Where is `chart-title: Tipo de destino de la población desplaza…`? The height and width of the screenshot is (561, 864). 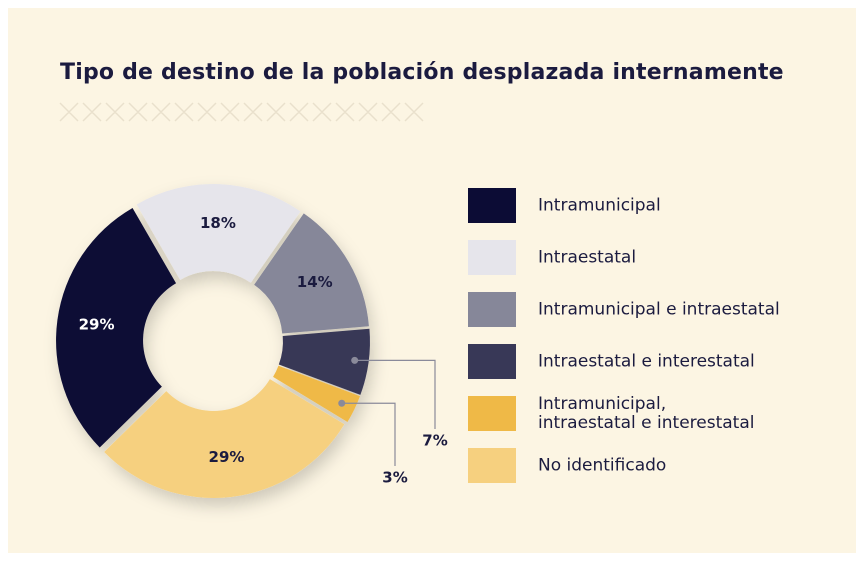 chart-title: Tipo de destino de la población desplaza… is located at coordinates (422, 72).